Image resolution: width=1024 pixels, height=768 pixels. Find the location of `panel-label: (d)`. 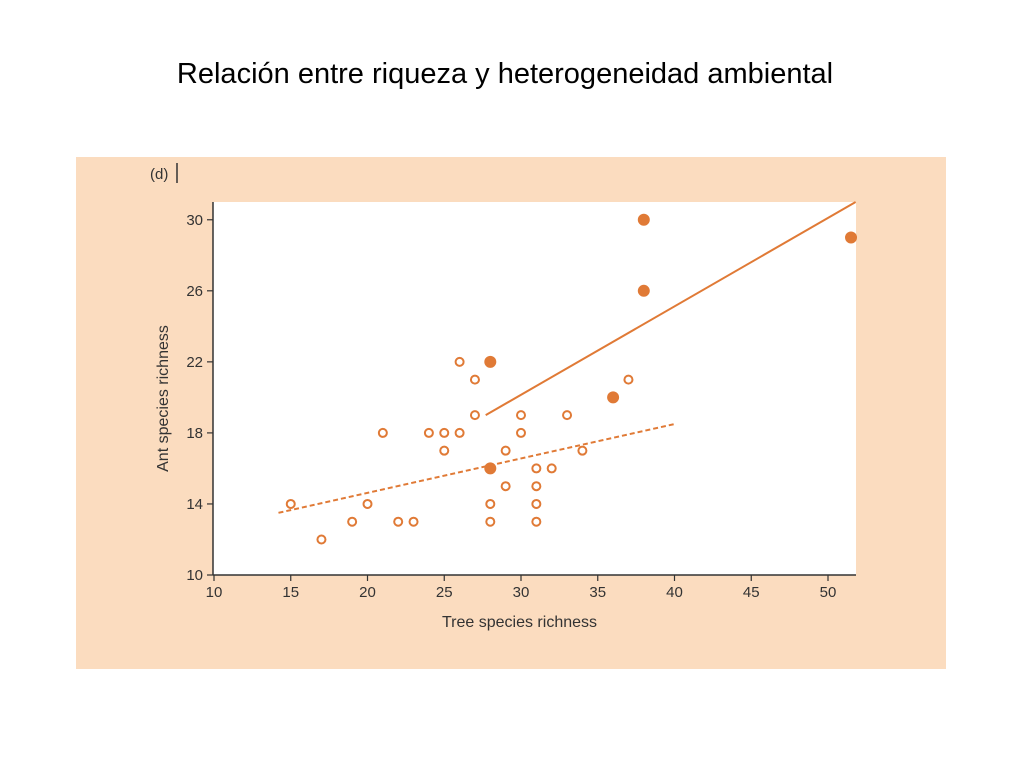

panel-label: (d) is located at coordinates (159, 174).